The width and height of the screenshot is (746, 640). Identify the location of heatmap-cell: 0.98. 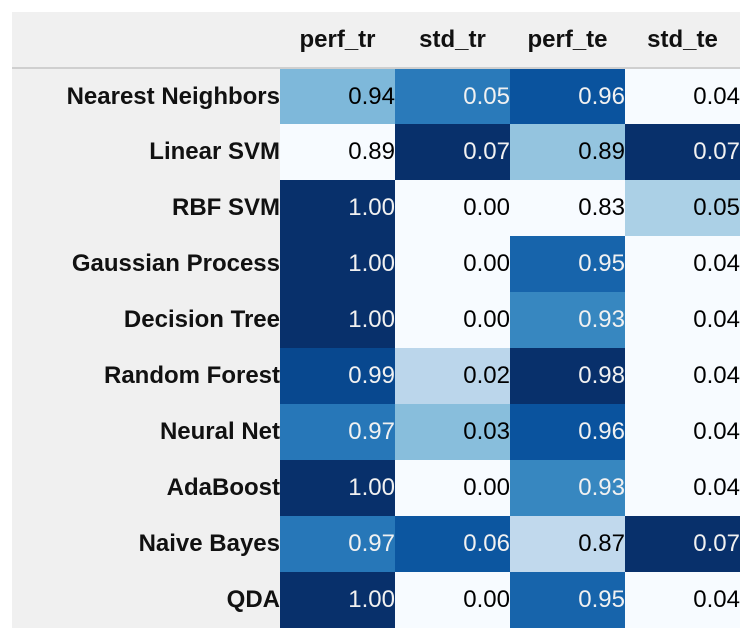
(567, 376).